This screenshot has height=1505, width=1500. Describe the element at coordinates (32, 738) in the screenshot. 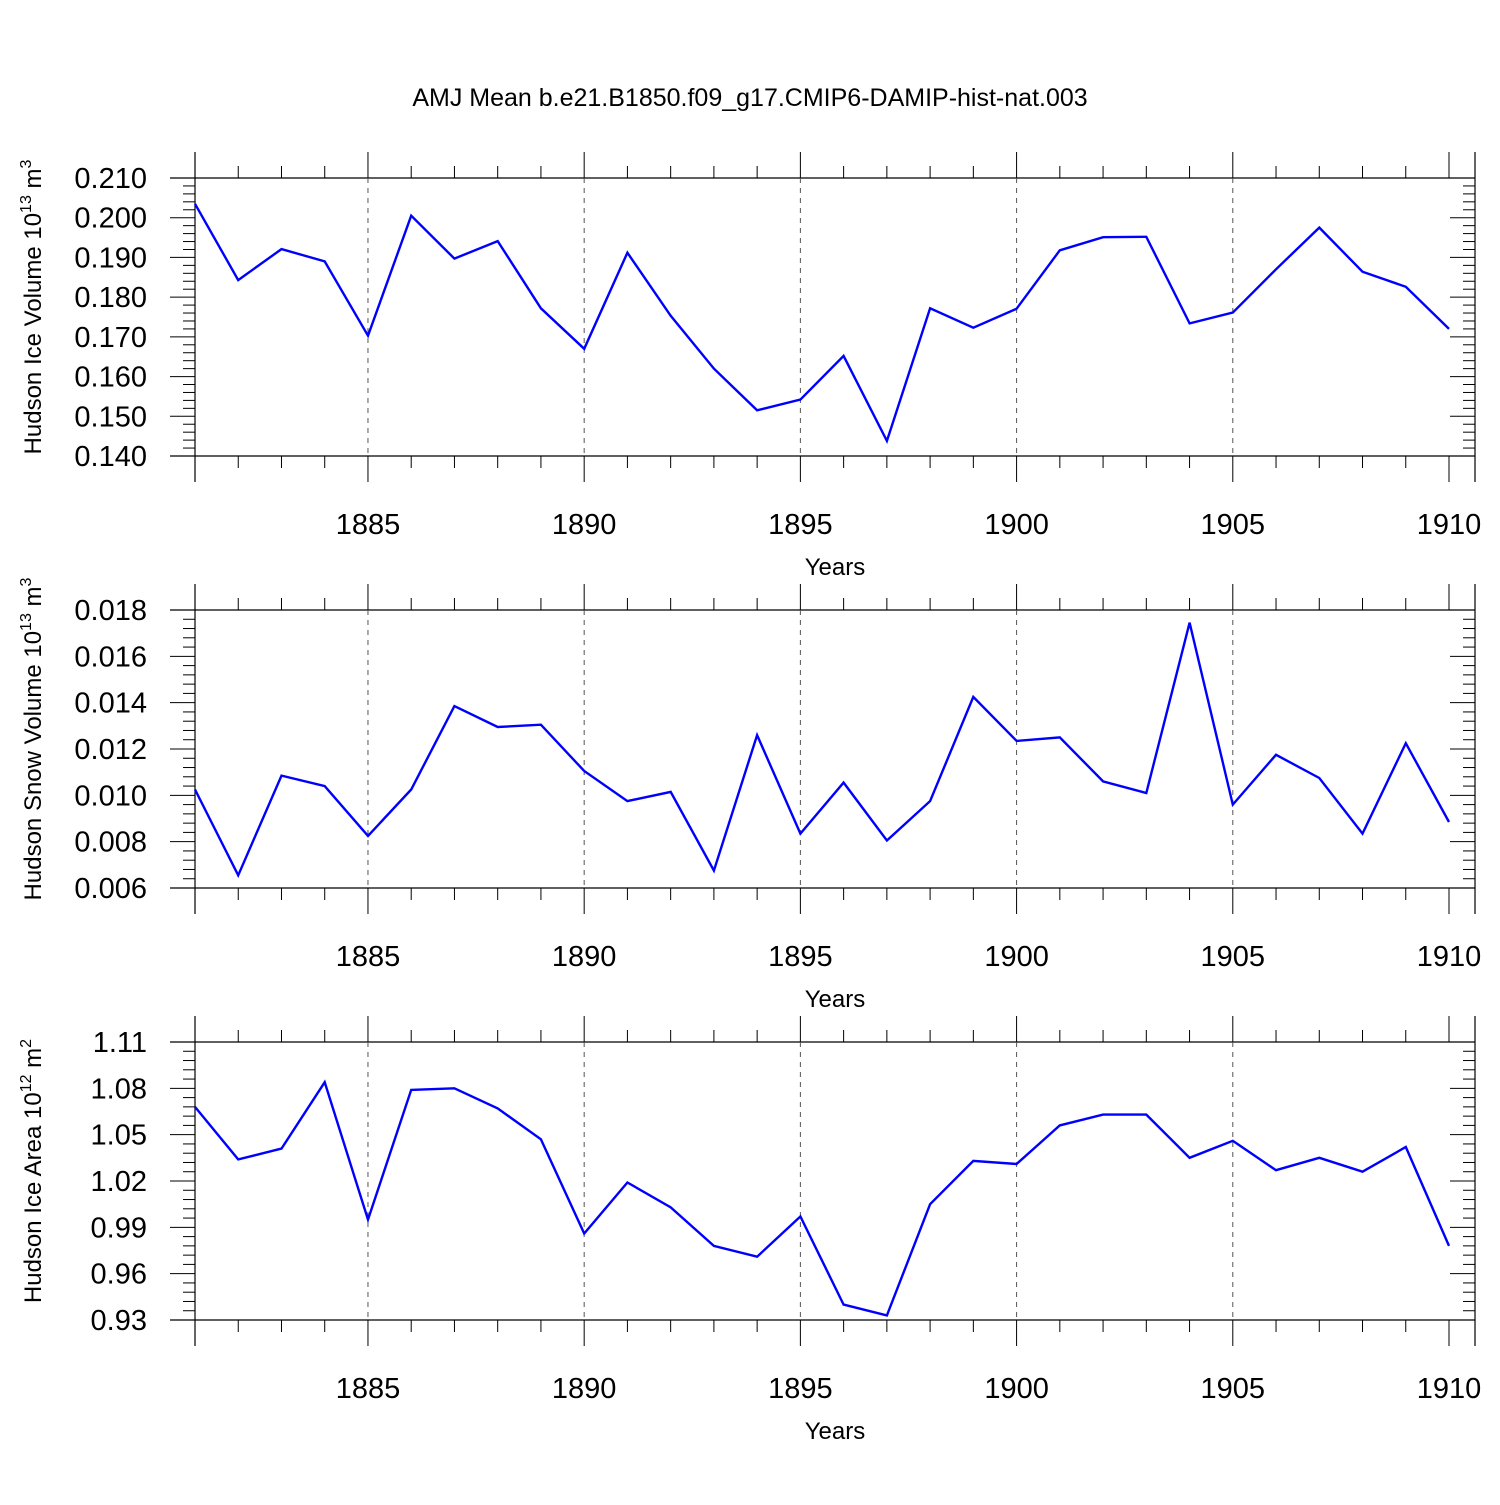

I see `y-axis-label: Hudson Snow Volume 1013 m3` at that location.